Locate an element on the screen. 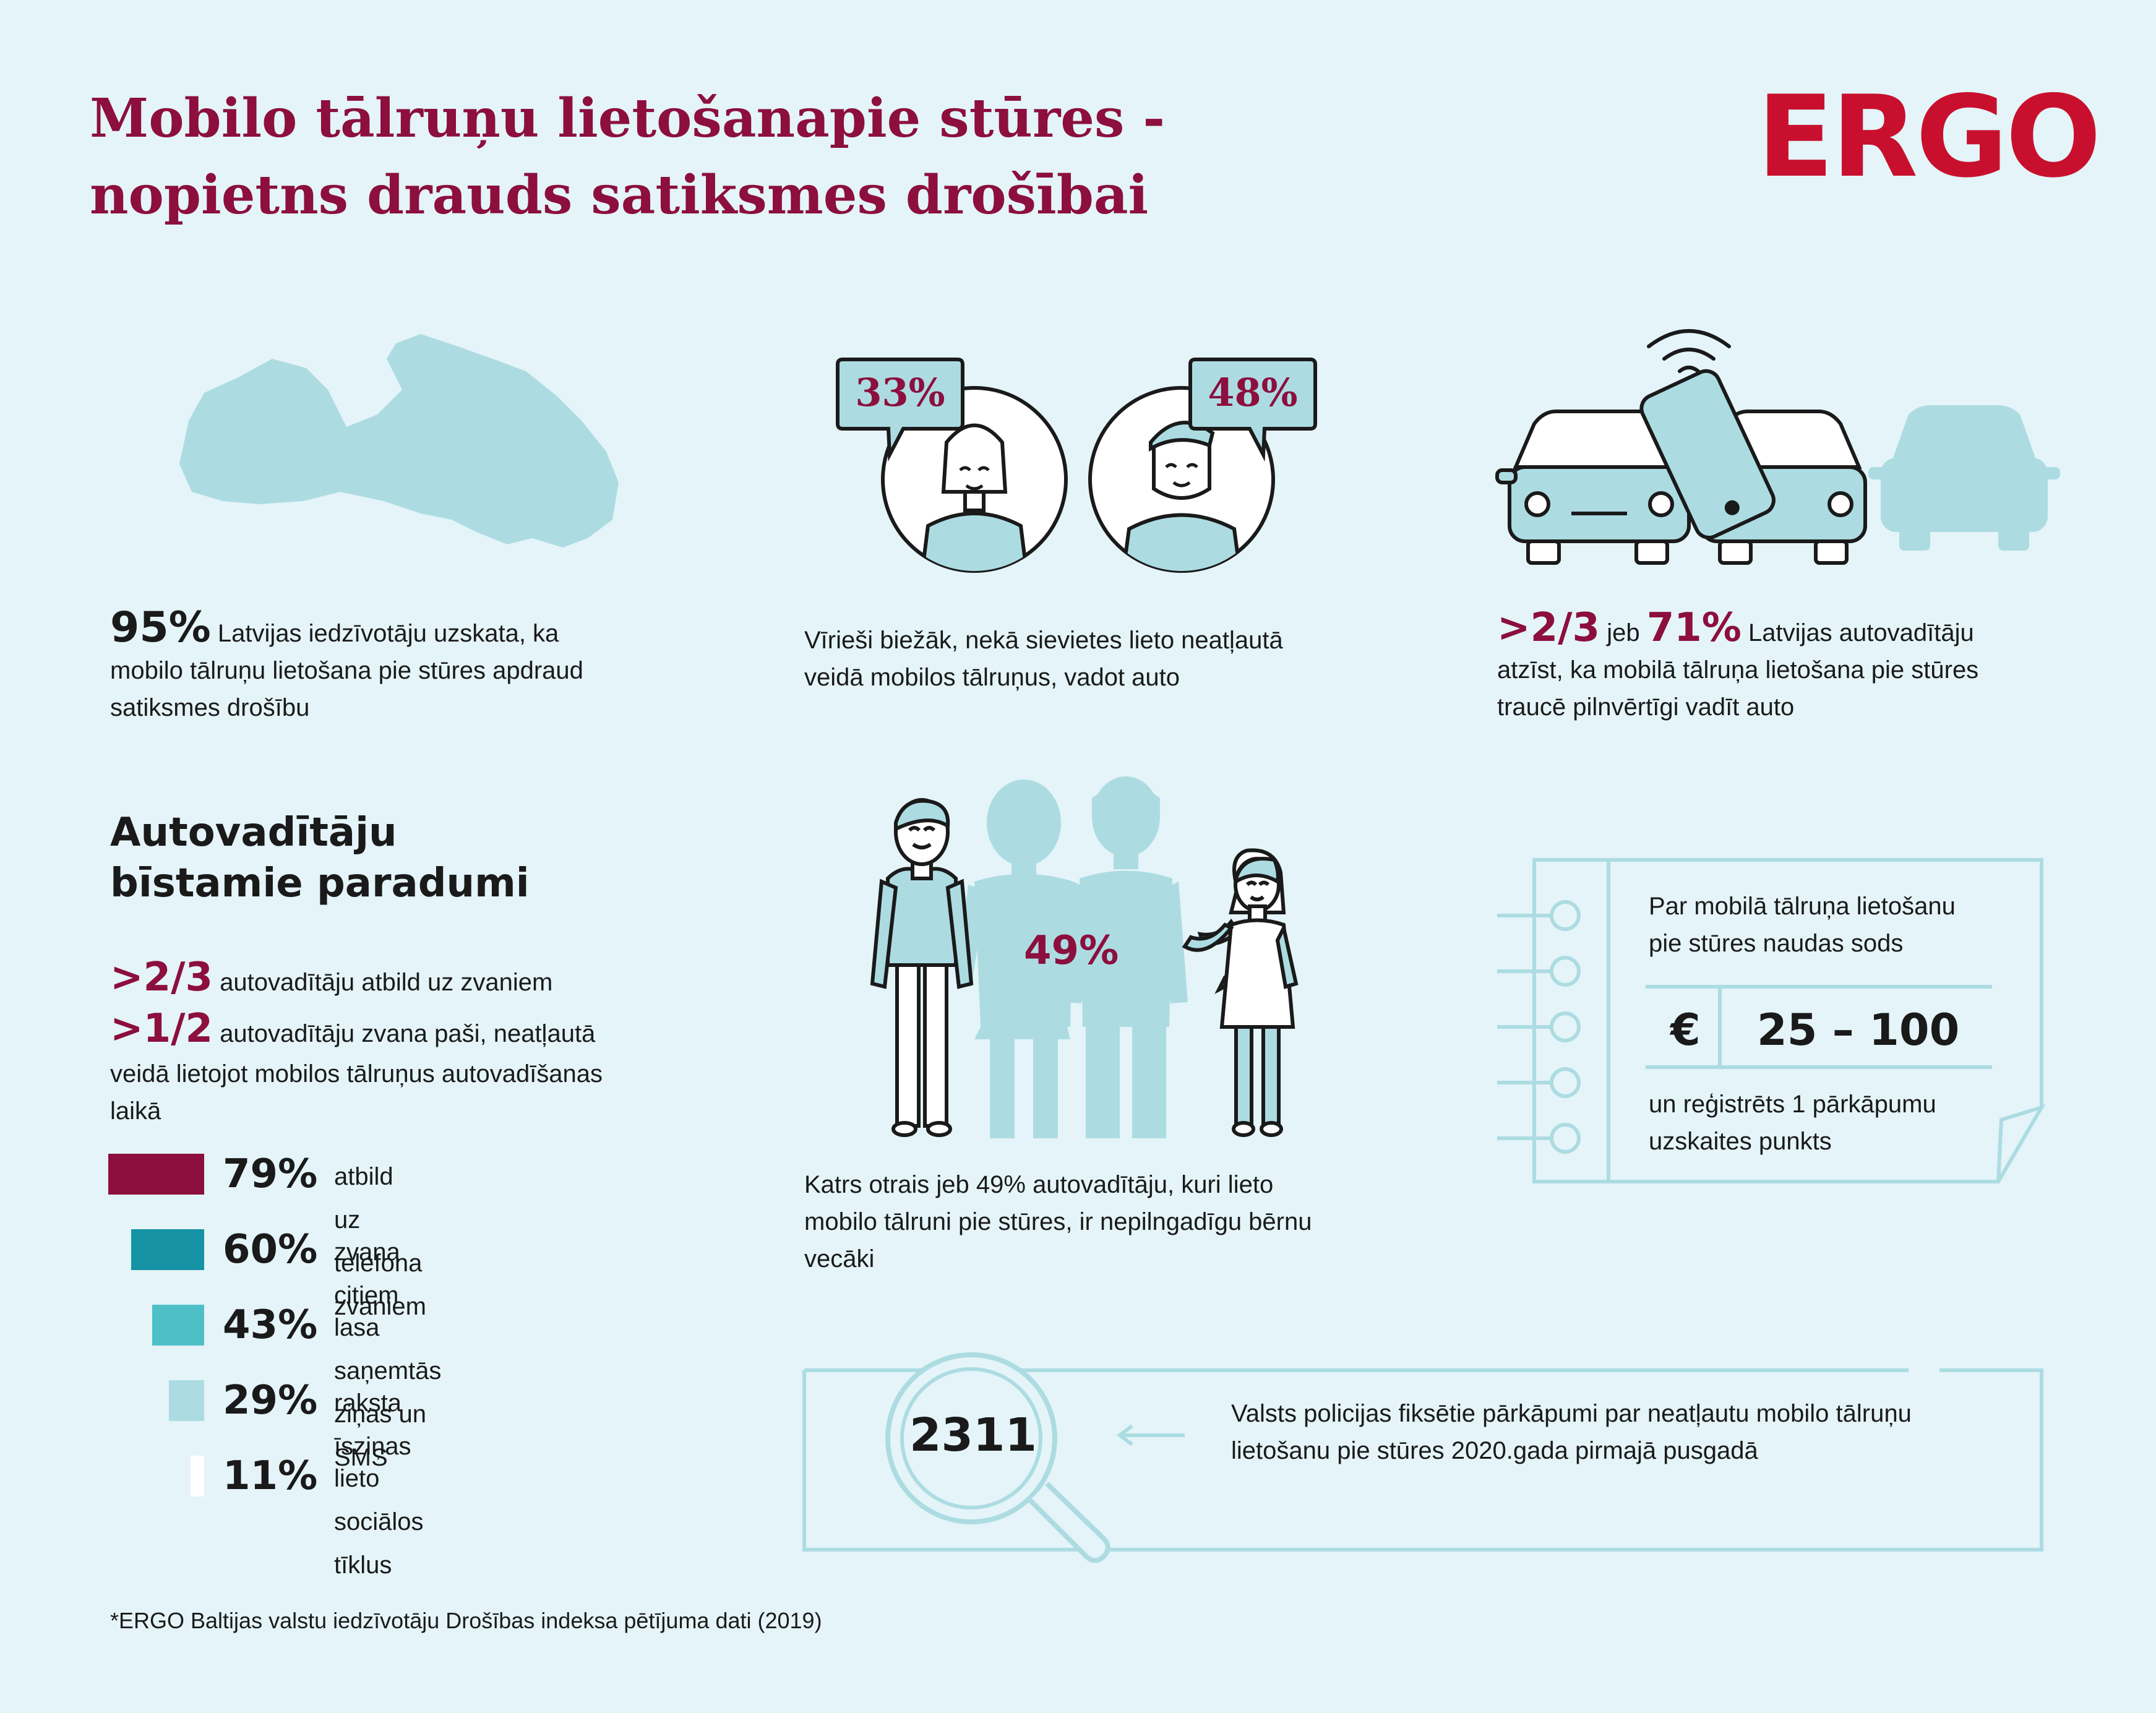 The width and height of the screenshot is (2156, 1713). female-pct: 33% is located at coordinates (900, 393).